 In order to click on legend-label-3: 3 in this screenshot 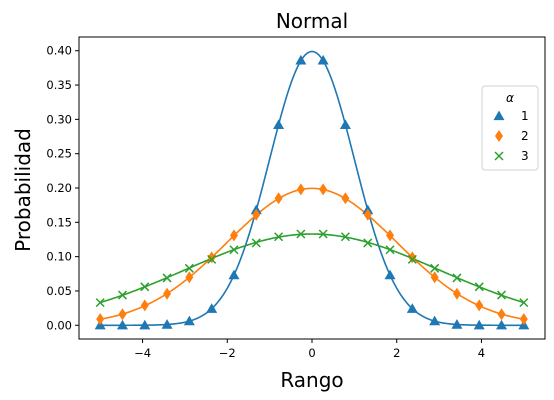, I will do `click(525, 156)`.